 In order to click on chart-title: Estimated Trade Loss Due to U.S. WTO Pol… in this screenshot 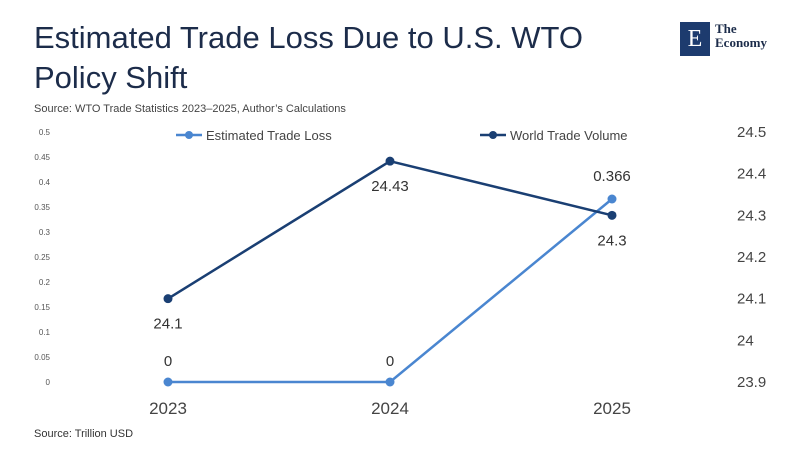, I will do `click(309, 57)`.